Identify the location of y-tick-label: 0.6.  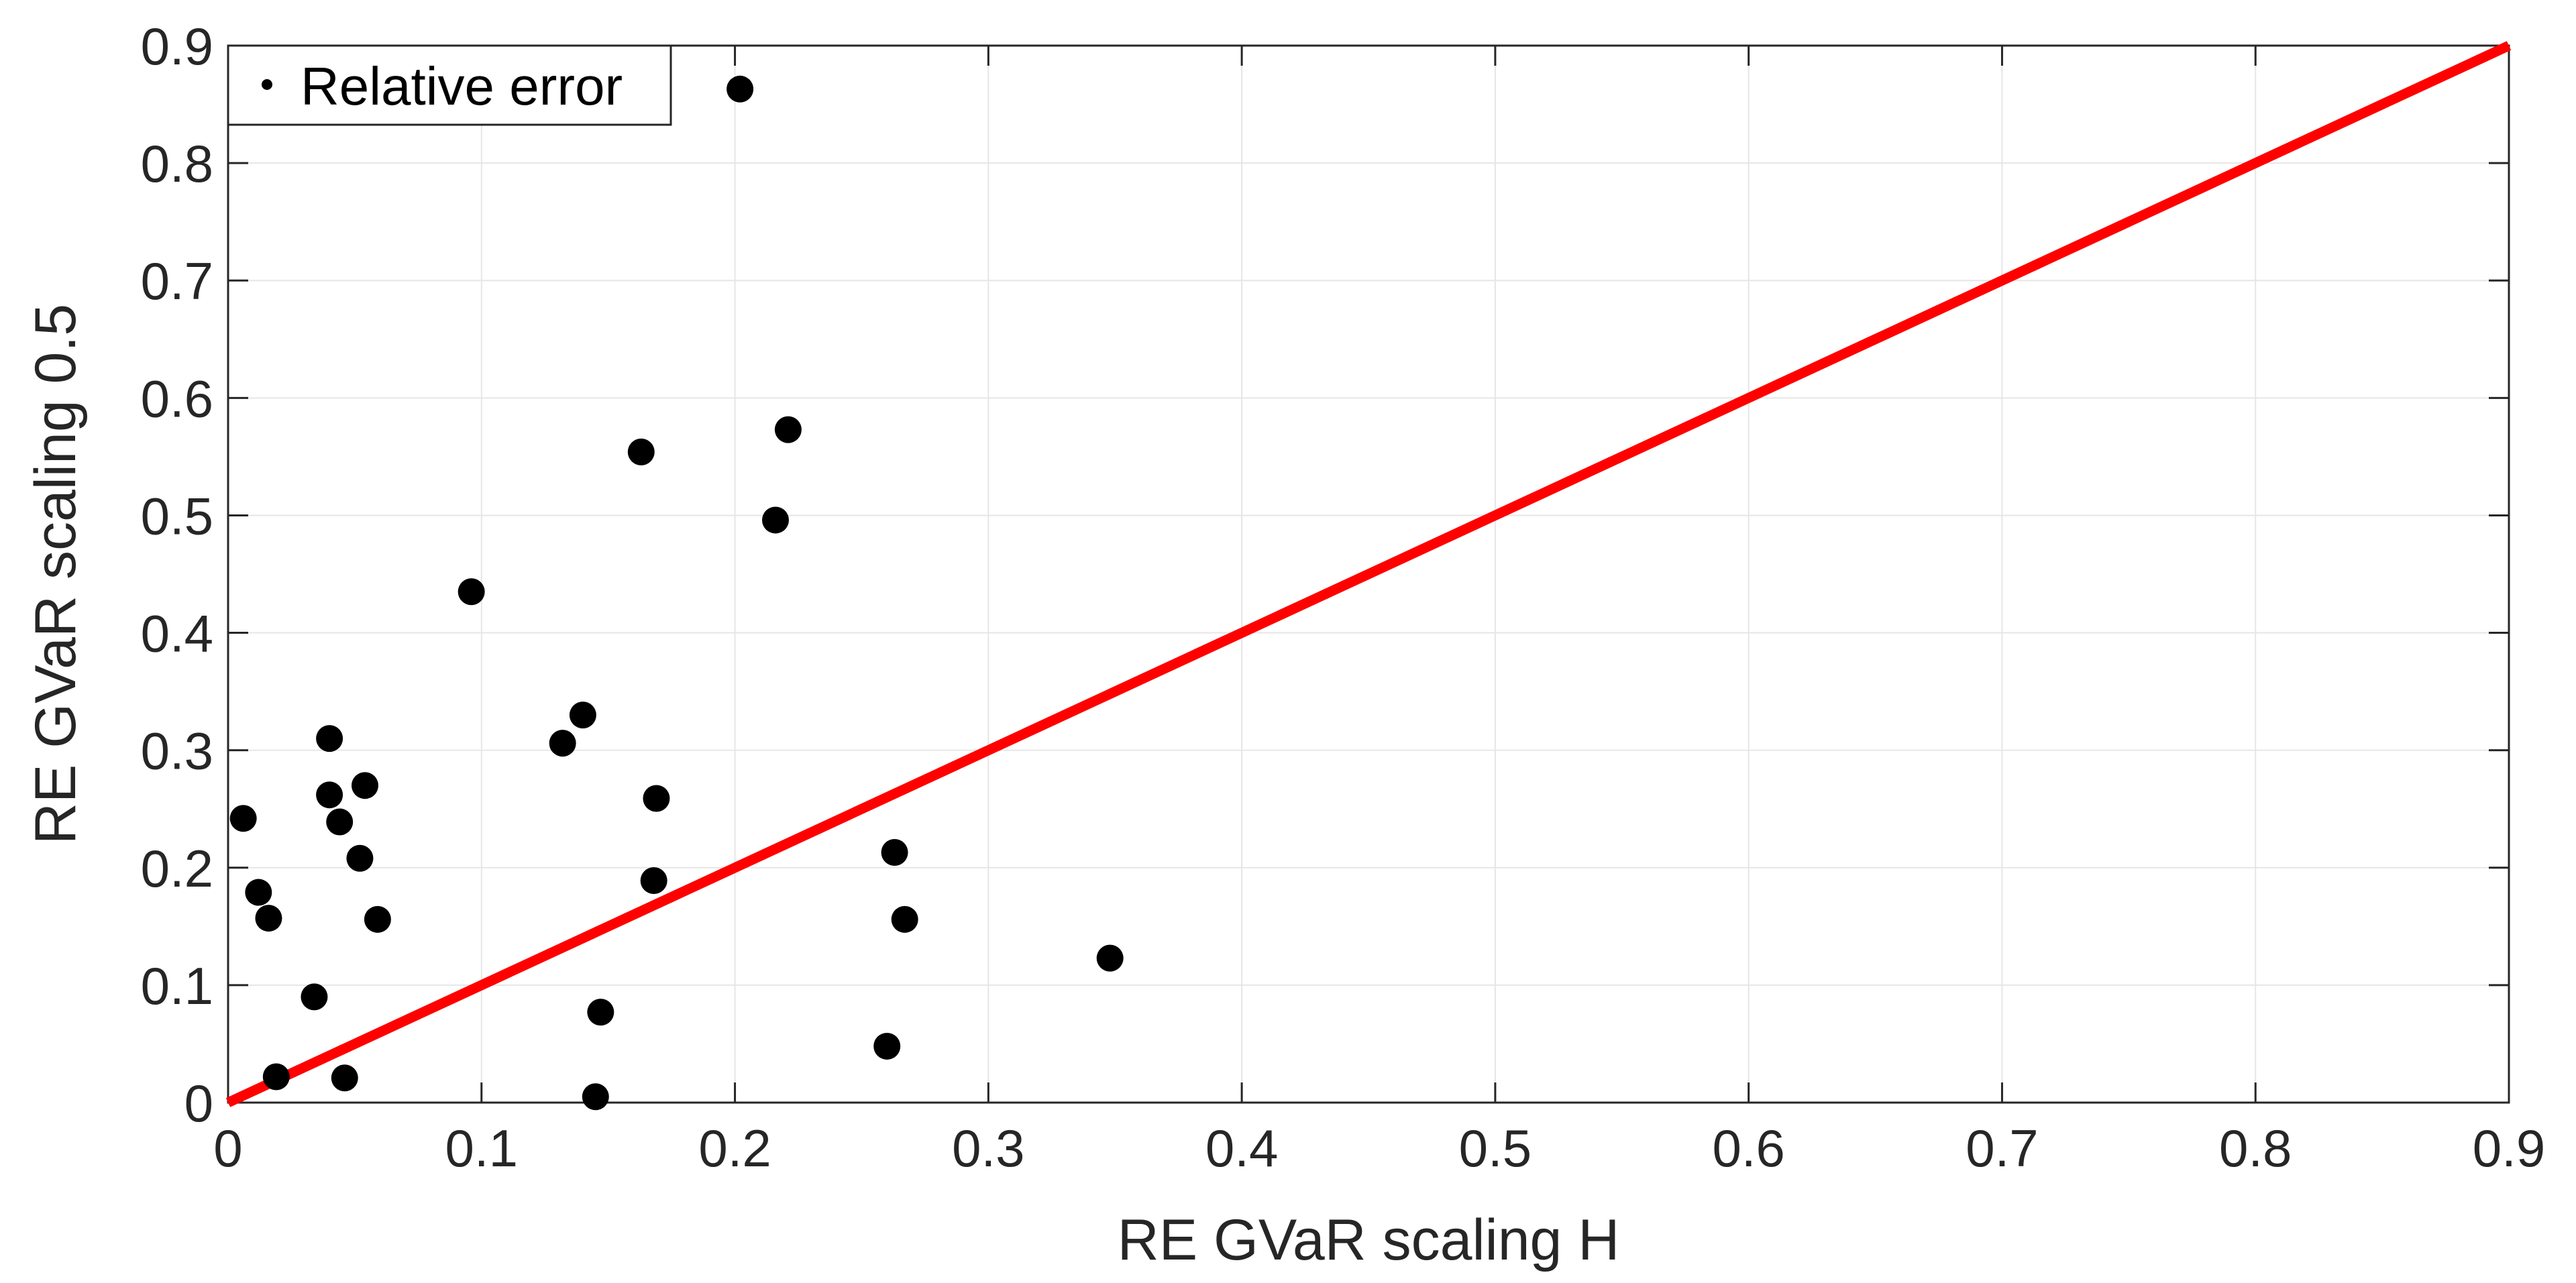
(177, 398).